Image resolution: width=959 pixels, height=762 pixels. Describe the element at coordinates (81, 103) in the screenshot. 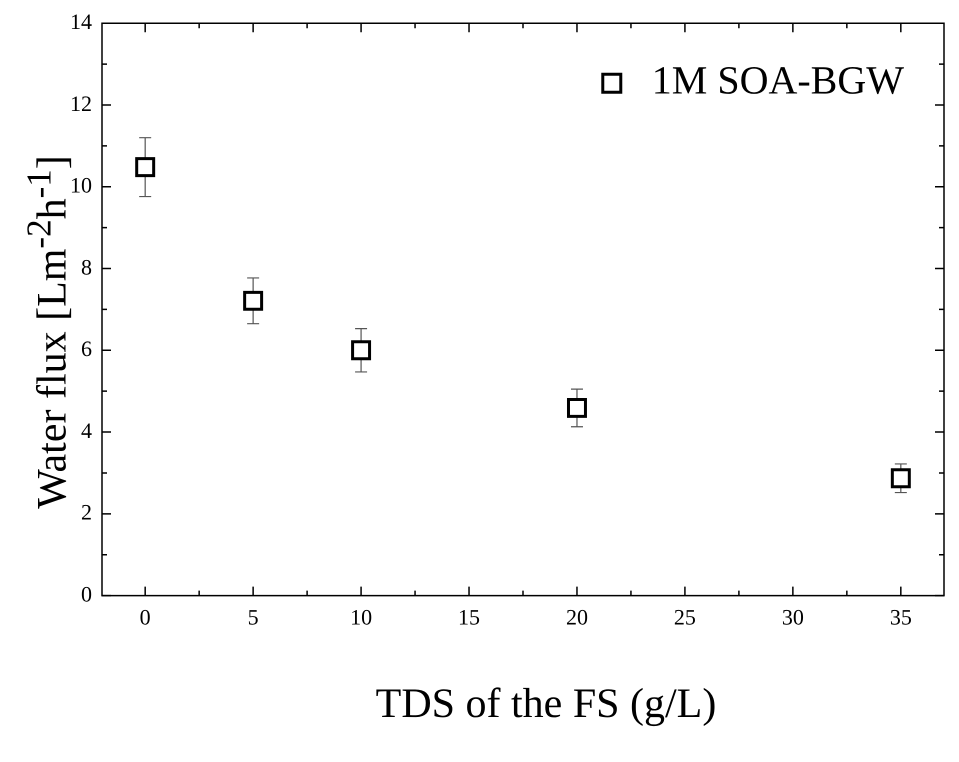

I see `y-tick-label: 12` at that location.